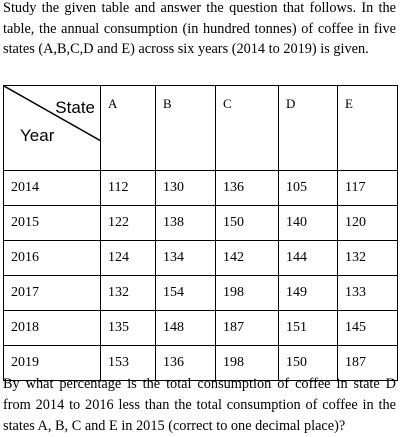 This screenshot has width=400, height=437. I want to click on row-header: 2019, so click(52, 363).